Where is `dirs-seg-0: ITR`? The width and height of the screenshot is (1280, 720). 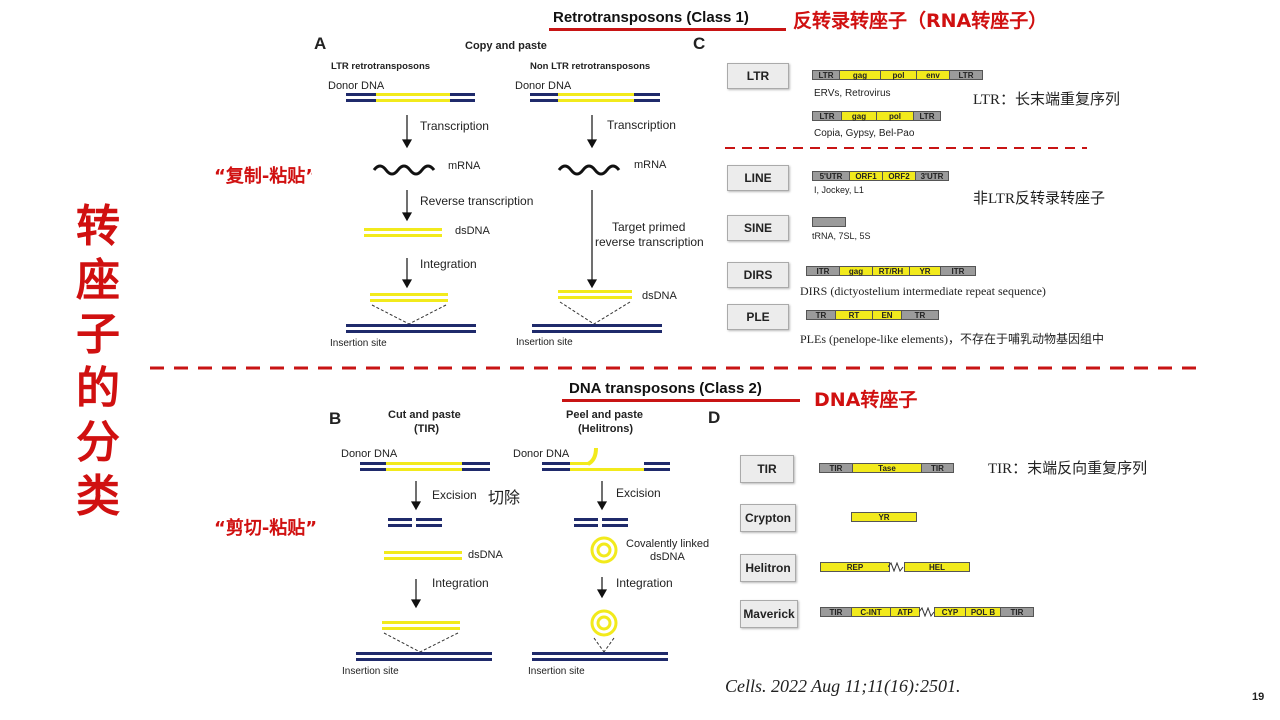
dirs-seg-0: ITR is located at coordinates (823, 271).